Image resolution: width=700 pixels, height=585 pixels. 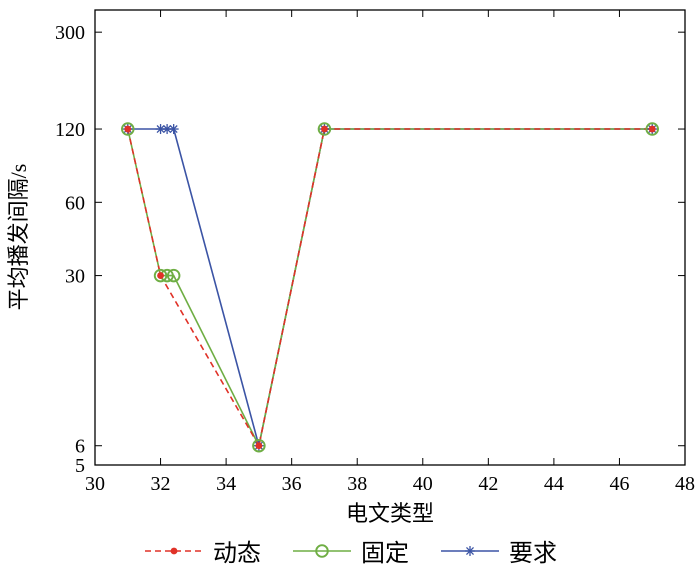 I want to click on x-tick-label: 36, so click(x=292, y=484).